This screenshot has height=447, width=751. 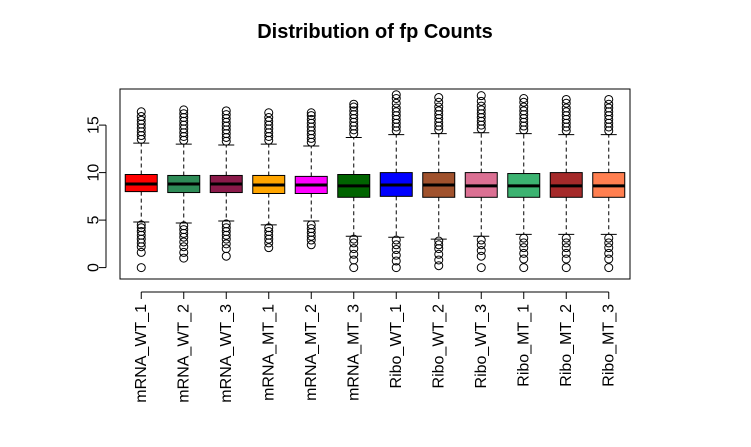 What do you see at coordinates (94, 220) in the screenshot?
I see `y-tick-label: 5` at bounding box center [94, 220].